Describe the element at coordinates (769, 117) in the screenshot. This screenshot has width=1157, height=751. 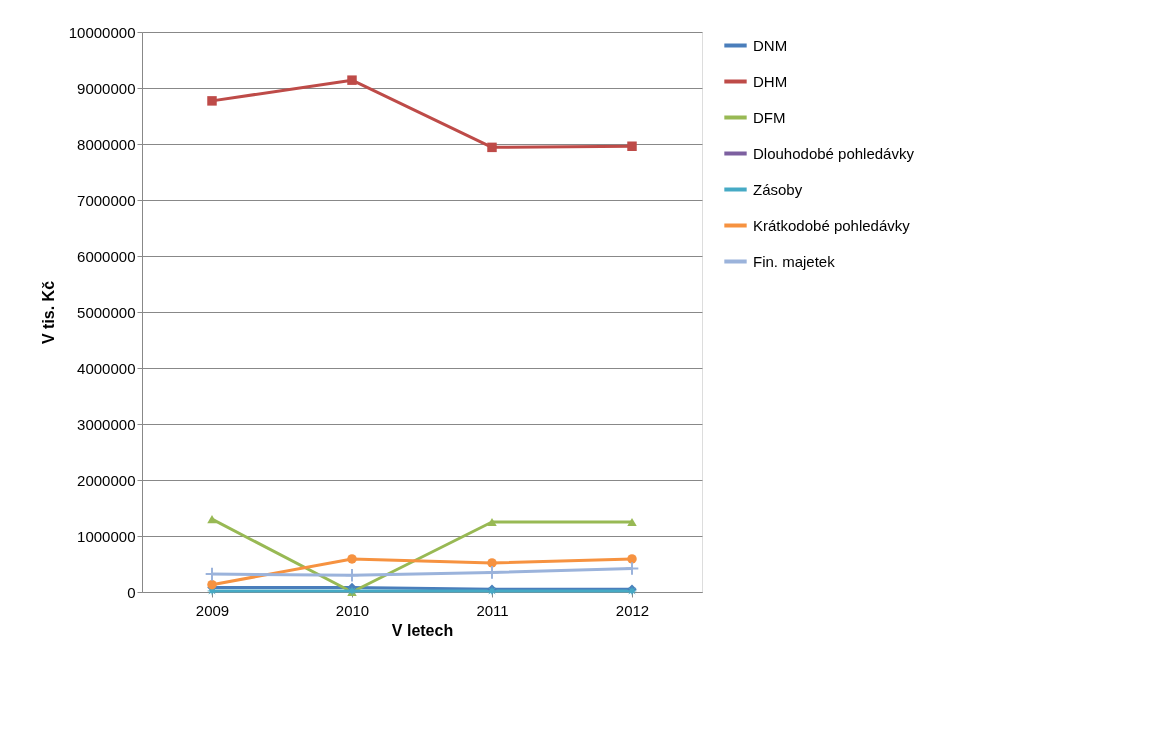
I see `legend-label: DFM` at that location.